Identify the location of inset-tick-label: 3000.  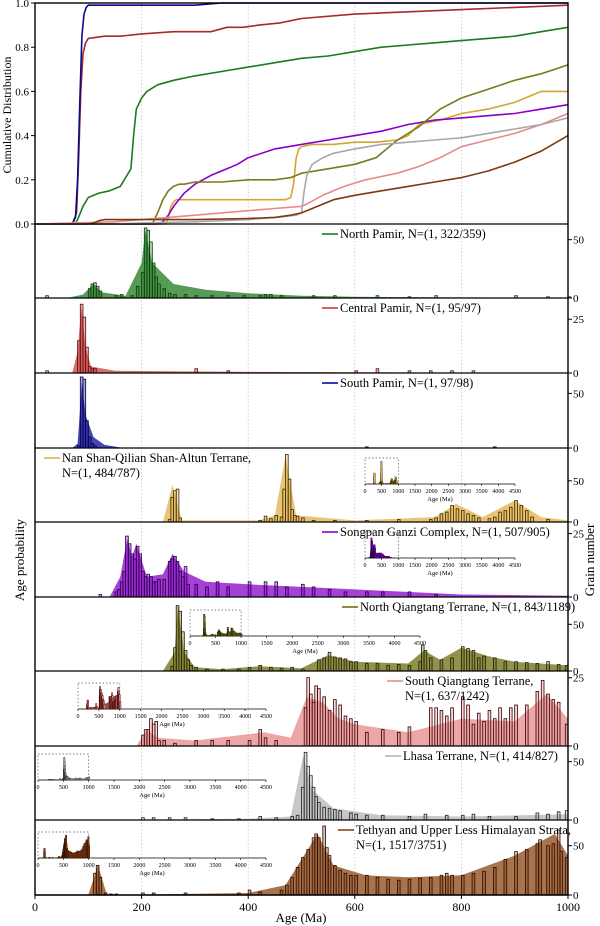
(465, 566).